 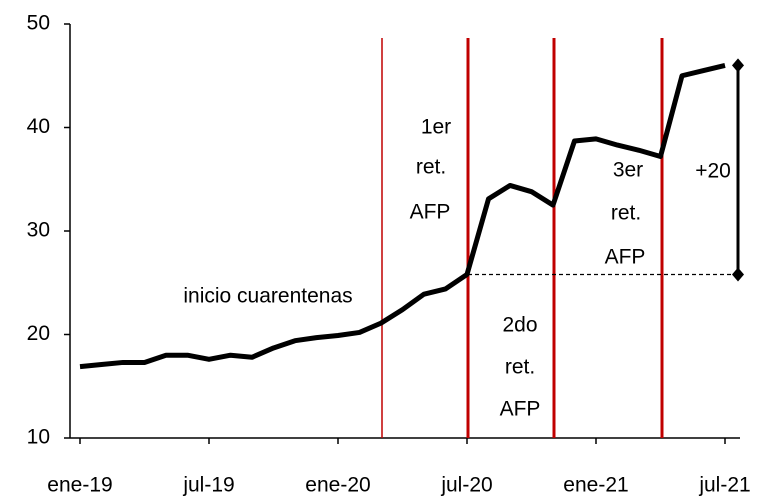 I want to click on y-tick-label: 40, so click(x=38, y=126).